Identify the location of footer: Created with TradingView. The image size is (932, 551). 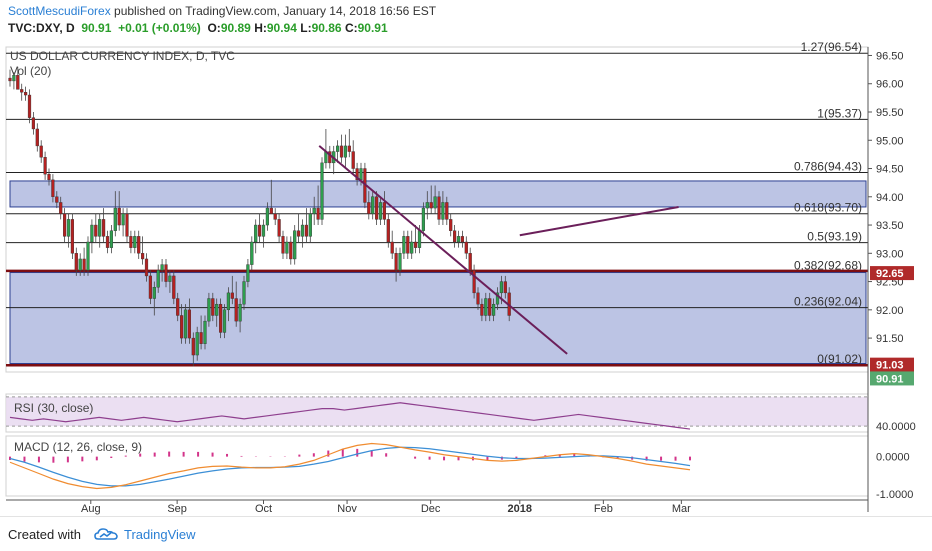
(466, 533).